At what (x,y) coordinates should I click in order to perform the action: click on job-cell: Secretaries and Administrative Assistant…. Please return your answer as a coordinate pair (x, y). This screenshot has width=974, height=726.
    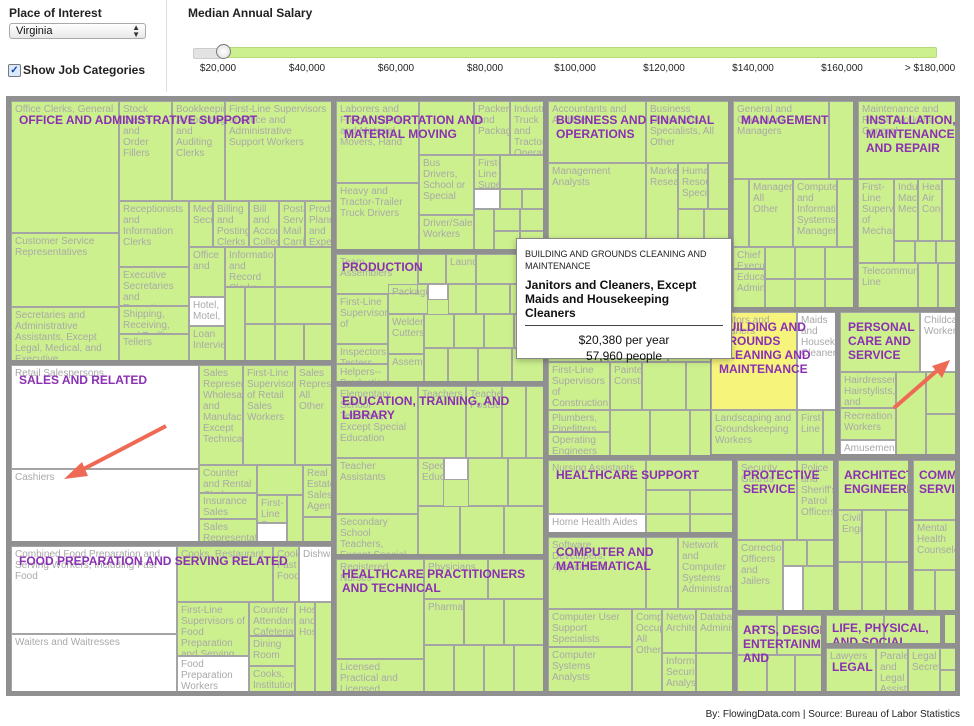
    Looking at the image, I should click on (65, 333).